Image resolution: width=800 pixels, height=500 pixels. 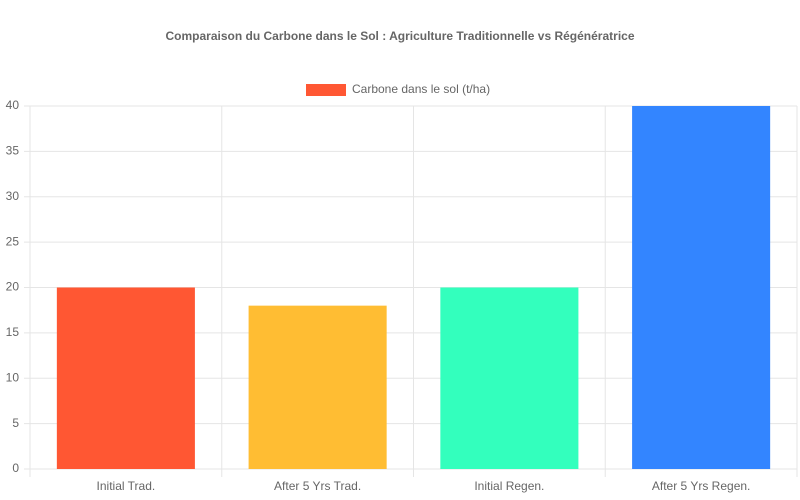 I want to click on x-tick-label: After 5 Yrs Regen., so click(x=701, y=486).